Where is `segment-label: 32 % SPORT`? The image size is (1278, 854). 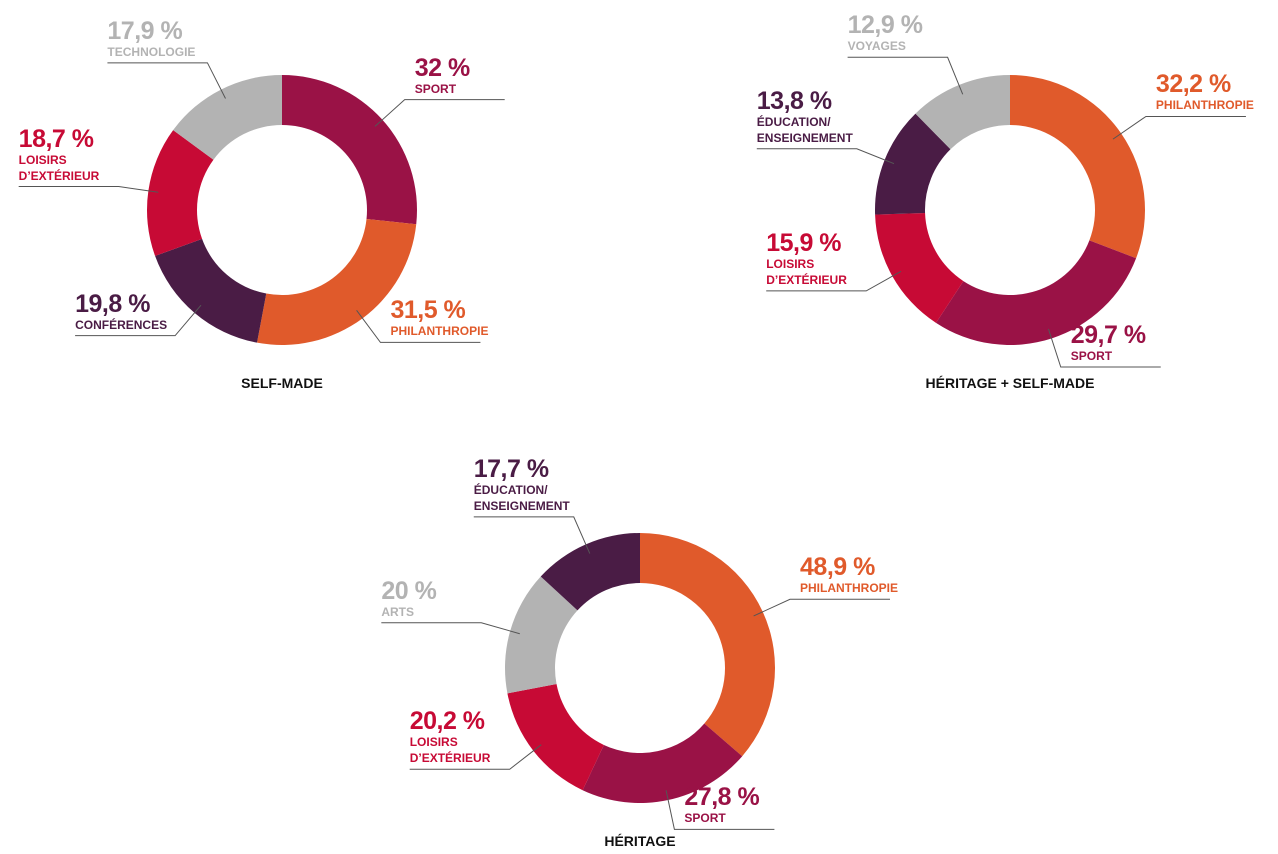 segment-label: 32 % SPORT is located at coordinates (442, 76).